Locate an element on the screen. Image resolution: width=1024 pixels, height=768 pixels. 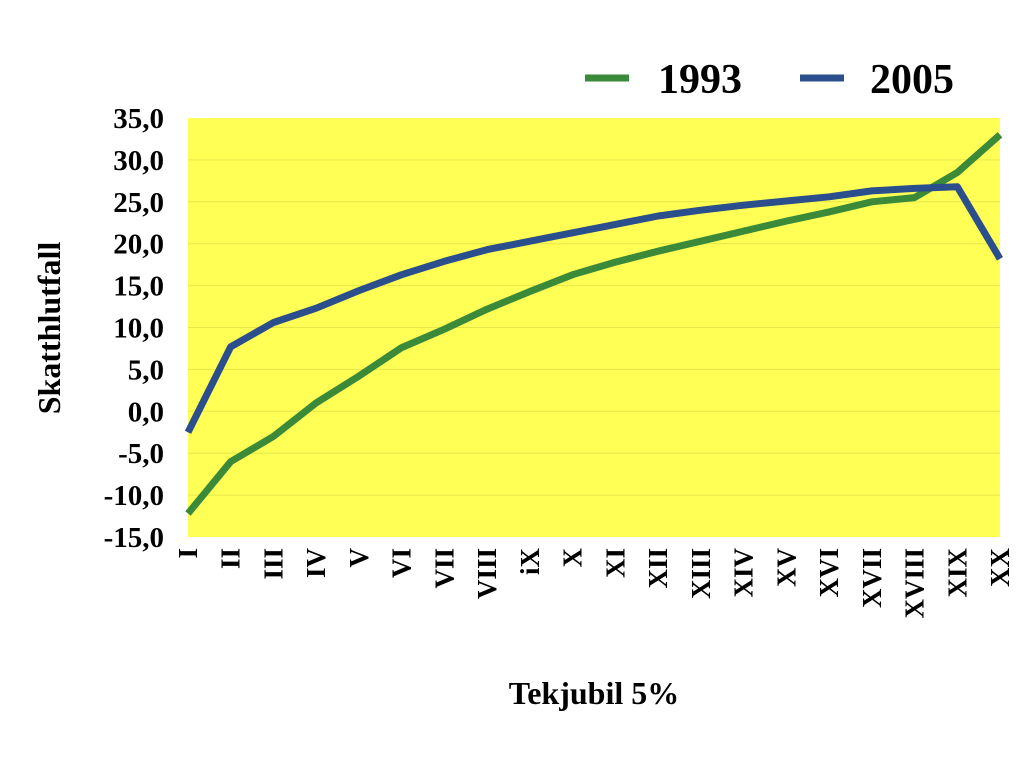
y-tick-label: 25,0 is located at coordinates (138, 203).